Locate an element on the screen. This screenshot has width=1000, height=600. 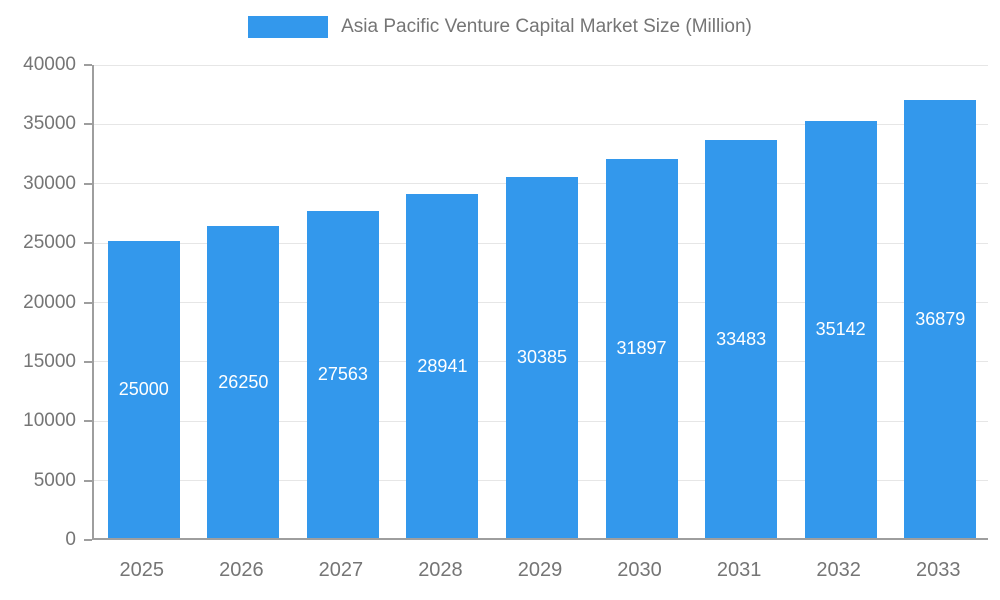
x-axis-label-2028: 2028 is located at coordinates (440, 570).